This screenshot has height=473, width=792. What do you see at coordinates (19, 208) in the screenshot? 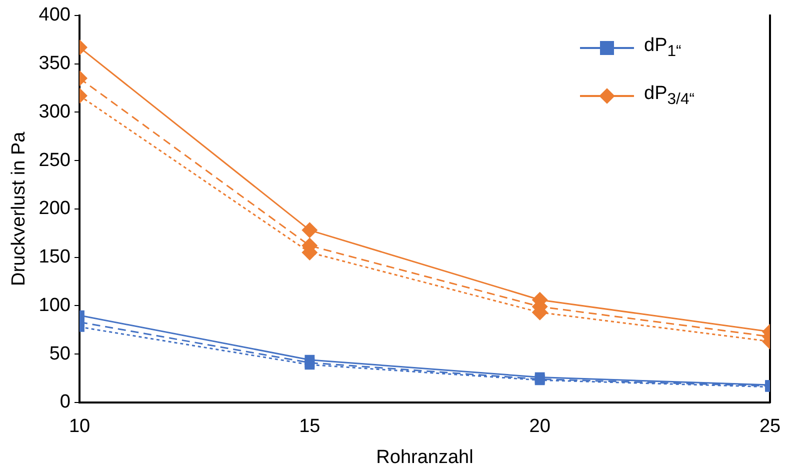
I see `y-axis-title: Druckverlust in Pa` at bounding box center [19, 208].